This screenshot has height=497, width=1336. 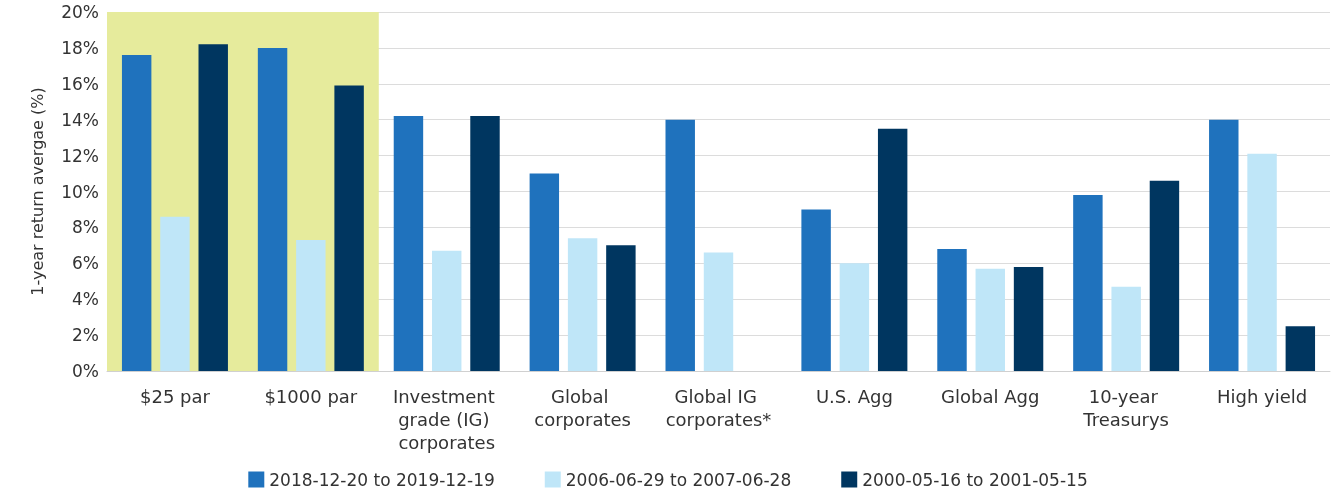 What do you see at coordinates (975, 479) in the screenshot?
I see `legend-label: 2000-05-16 to 2001-05-15` at bounding box center [975, 479].